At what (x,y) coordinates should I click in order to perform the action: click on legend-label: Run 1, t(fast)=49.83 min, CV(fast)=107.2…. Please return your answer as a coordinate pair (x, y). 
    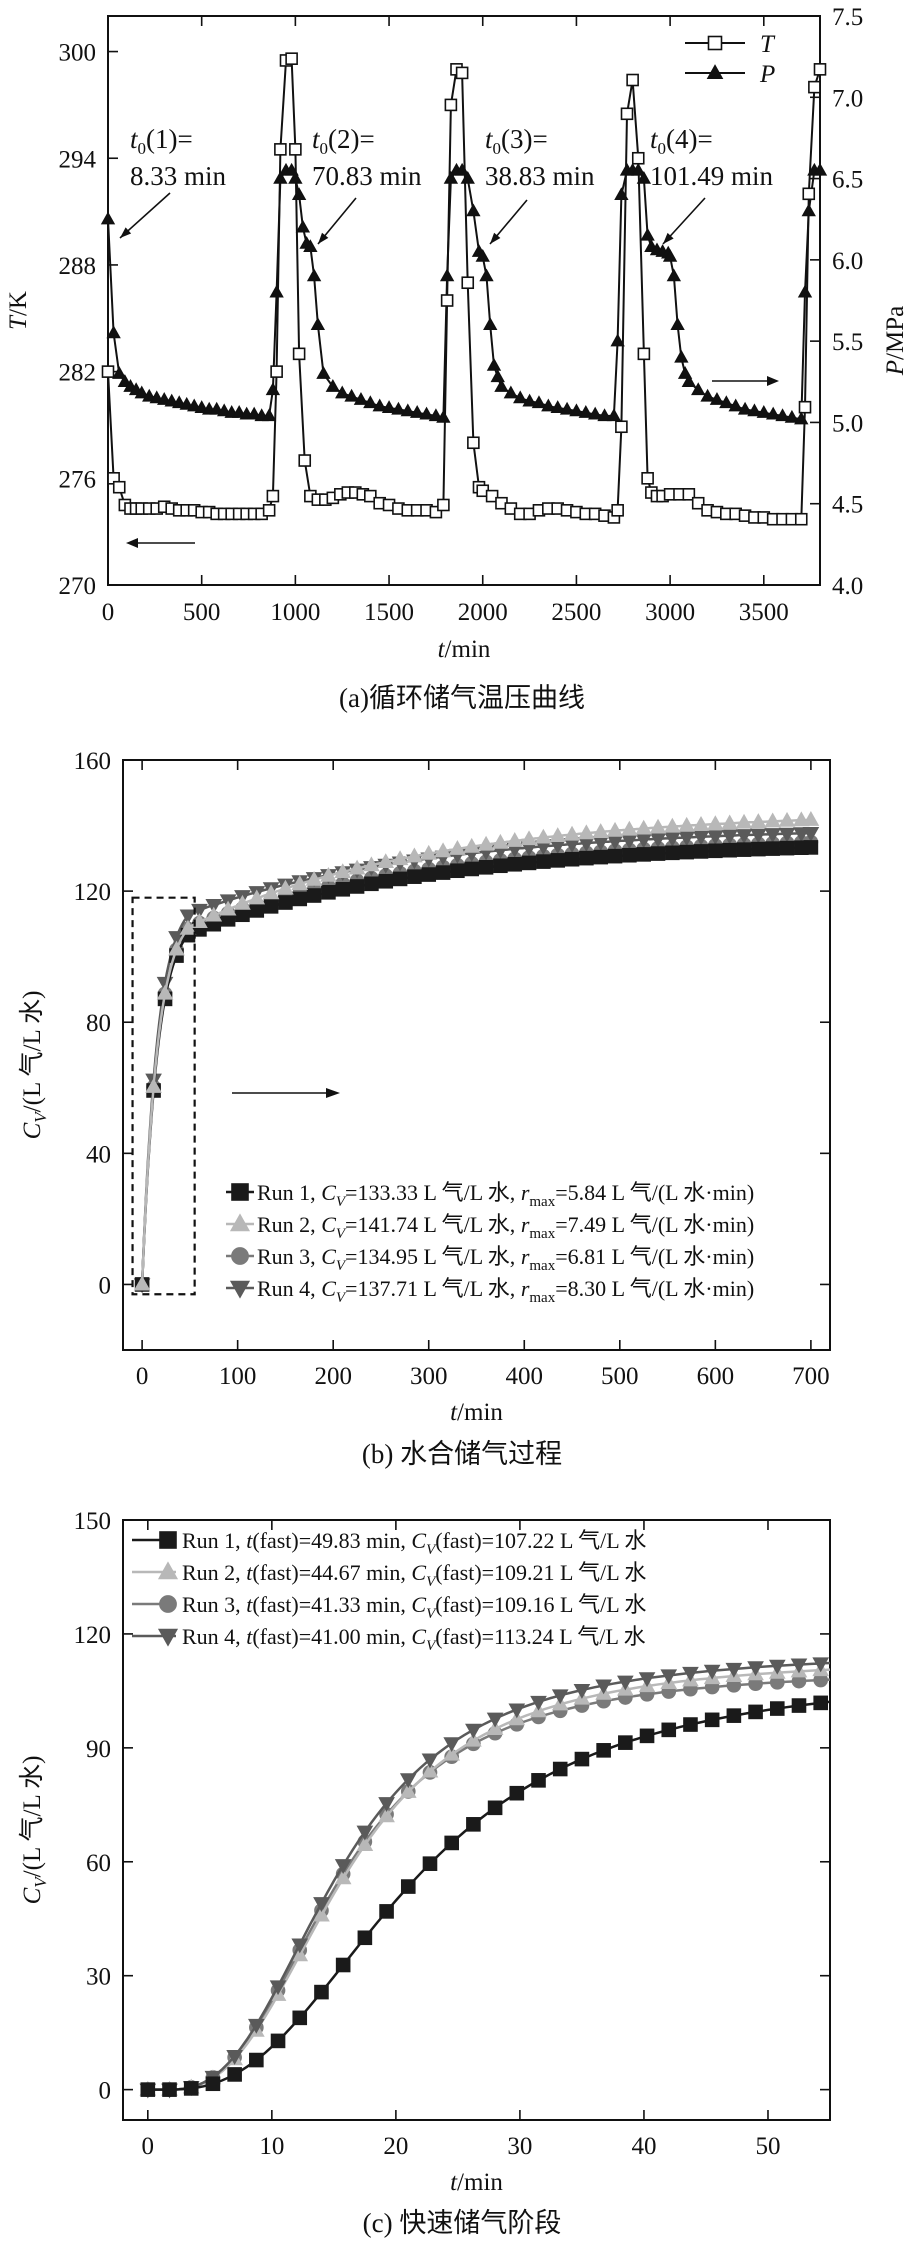
    Looking at the image, I should click on (414, 1543).